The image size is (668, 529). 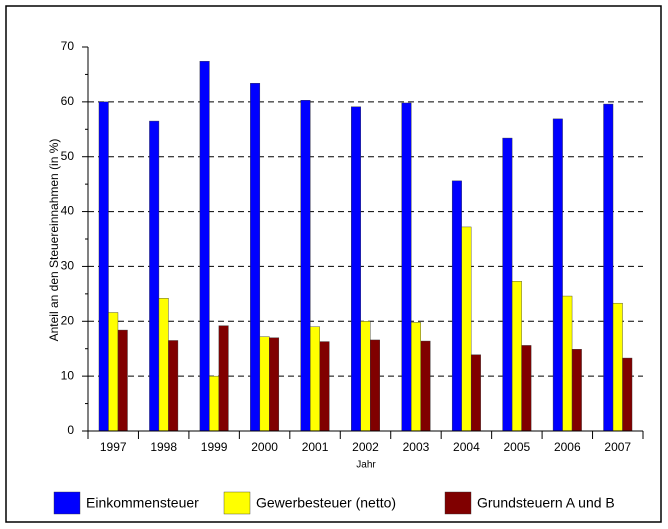 I want to click on y-tick-label: 30, so click(x=68, y=266).